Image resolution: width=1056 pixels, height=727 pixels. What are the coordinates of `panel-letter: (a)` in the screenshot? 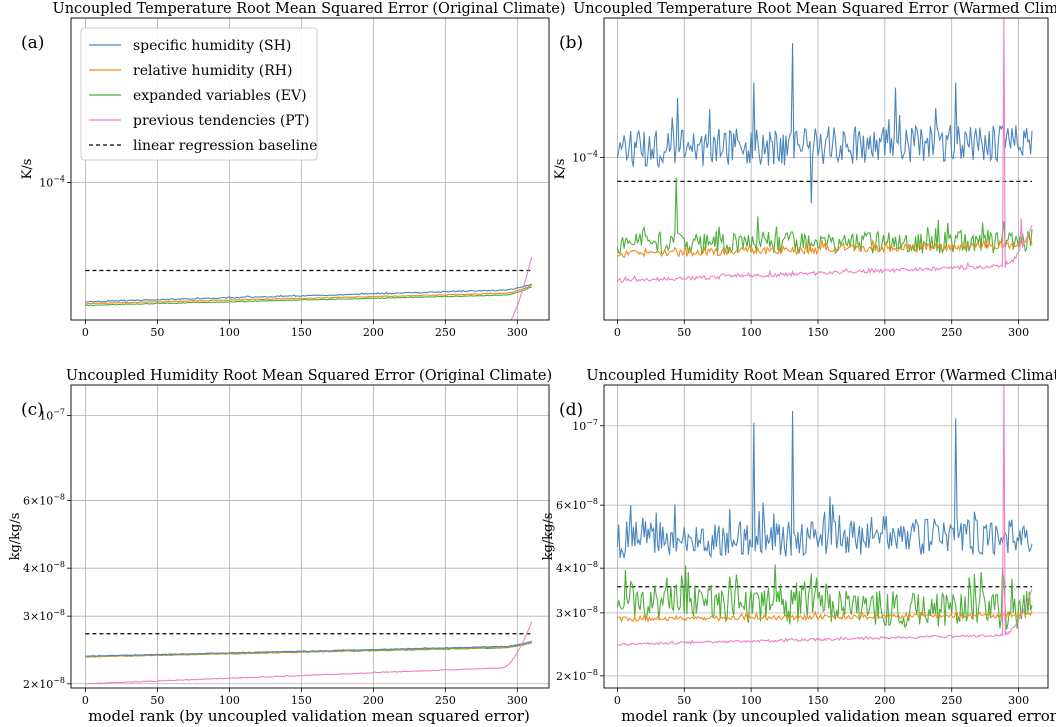 It's located at (32, 43).